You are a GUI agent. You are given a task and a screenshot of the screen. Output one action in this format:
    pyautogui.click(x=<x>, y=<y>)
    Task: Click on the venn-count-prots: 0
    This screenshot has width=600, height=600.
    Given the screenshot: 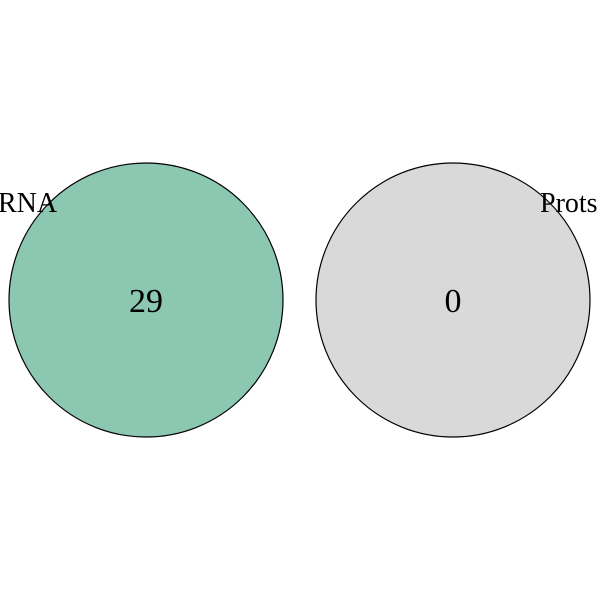 What is the action you would take?
    pyautogui.click(x=453, y=301)
    